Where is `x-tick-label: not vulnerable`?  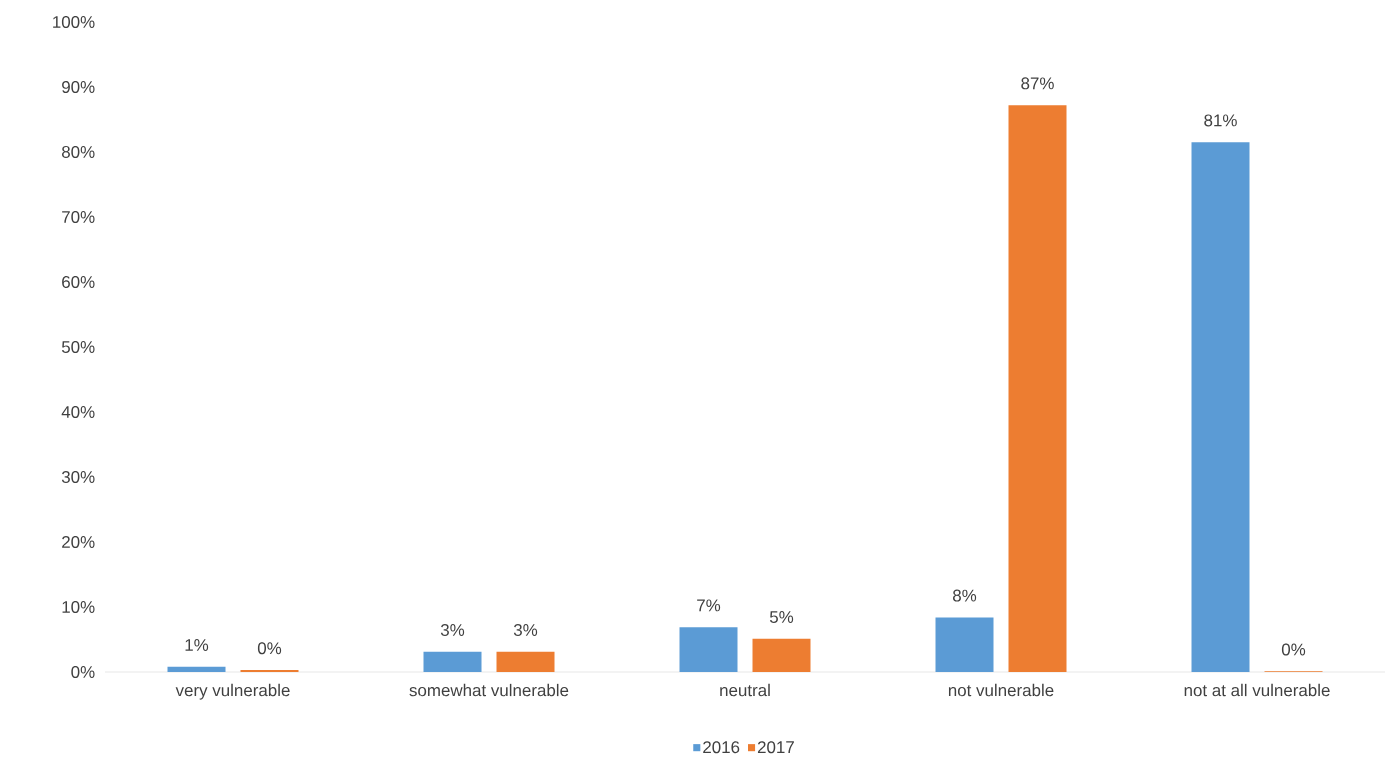
x-tick-label: not vulnerable is located at coordinates (1001, 690).